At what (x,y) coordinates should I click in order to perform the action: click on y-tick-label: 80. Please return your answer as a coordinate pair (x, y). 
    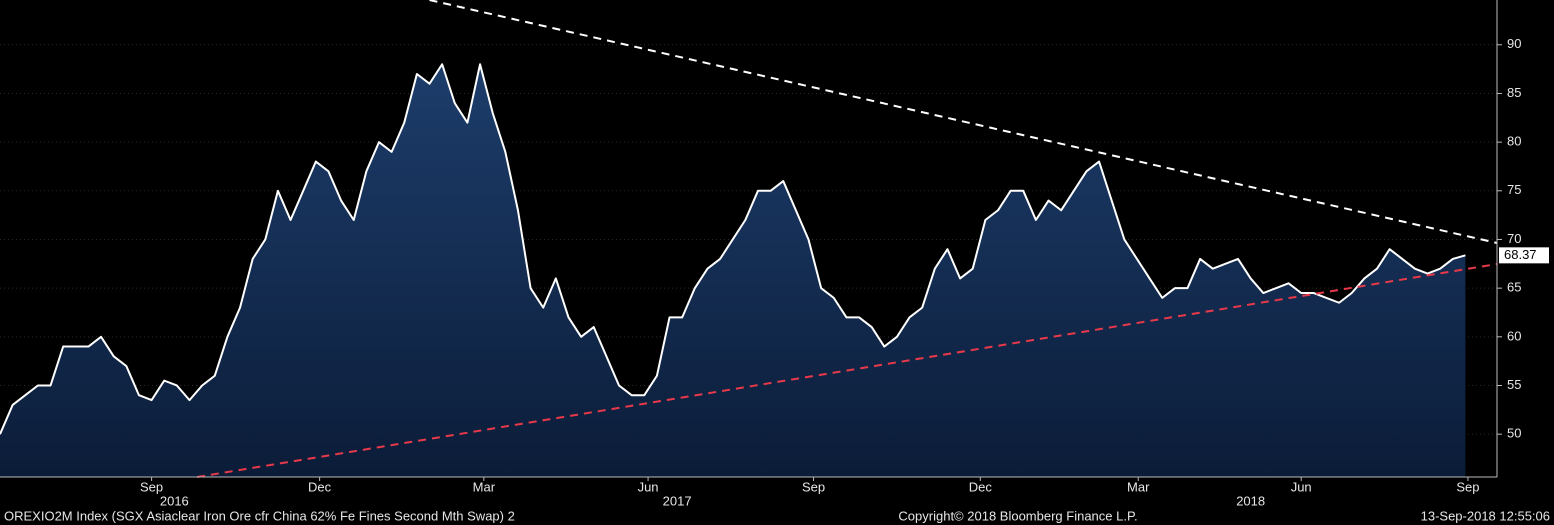
    Looking at the image, I should click on (1514, 141).